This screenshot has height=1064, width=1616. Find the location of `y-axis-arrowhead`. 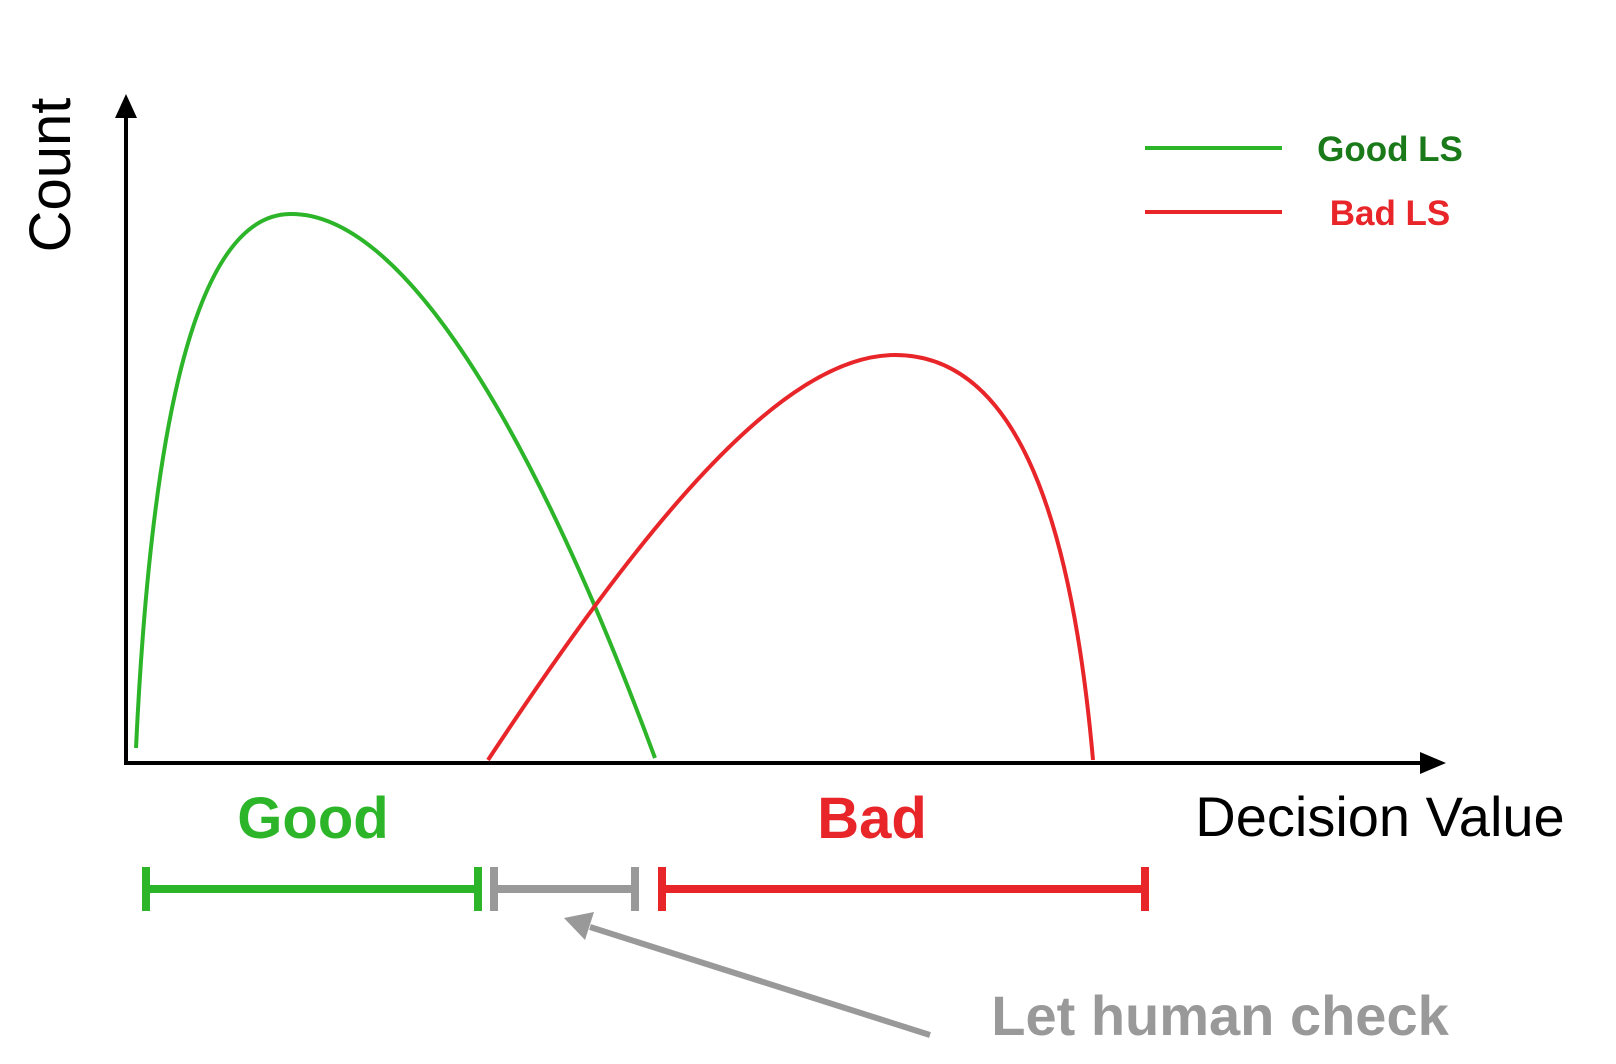

y-axis-arrowhead is located at coordinates (126, 106).